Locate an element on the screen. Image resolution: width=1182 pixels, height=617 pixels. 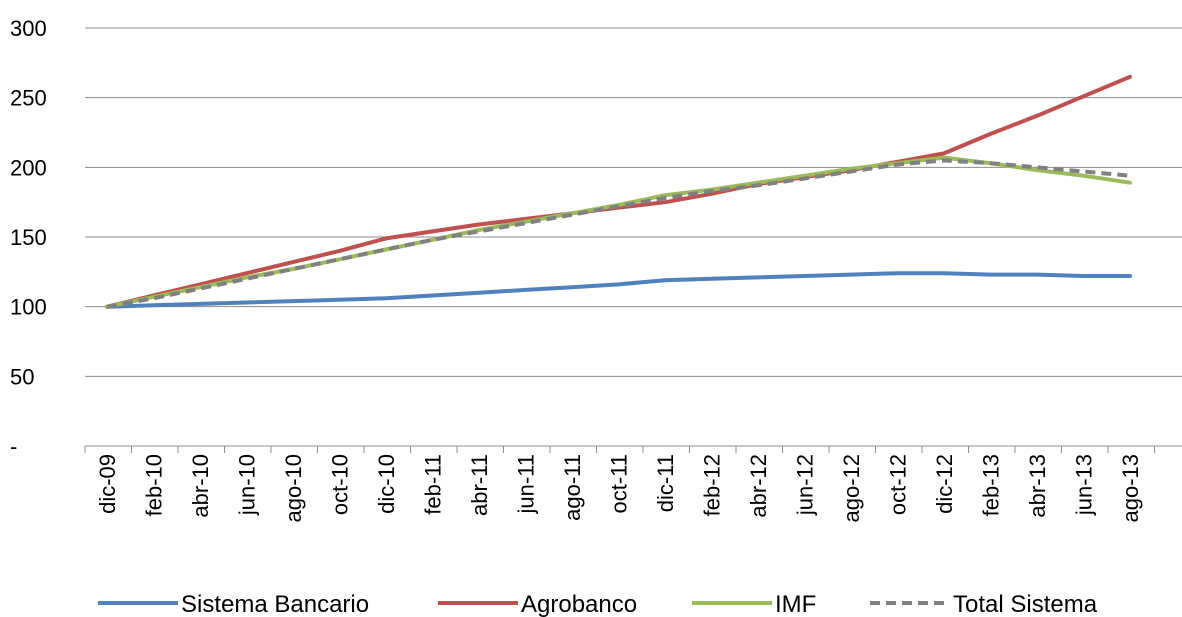
legend-item: Sistema Bancario is located at coordinates (233, 604).